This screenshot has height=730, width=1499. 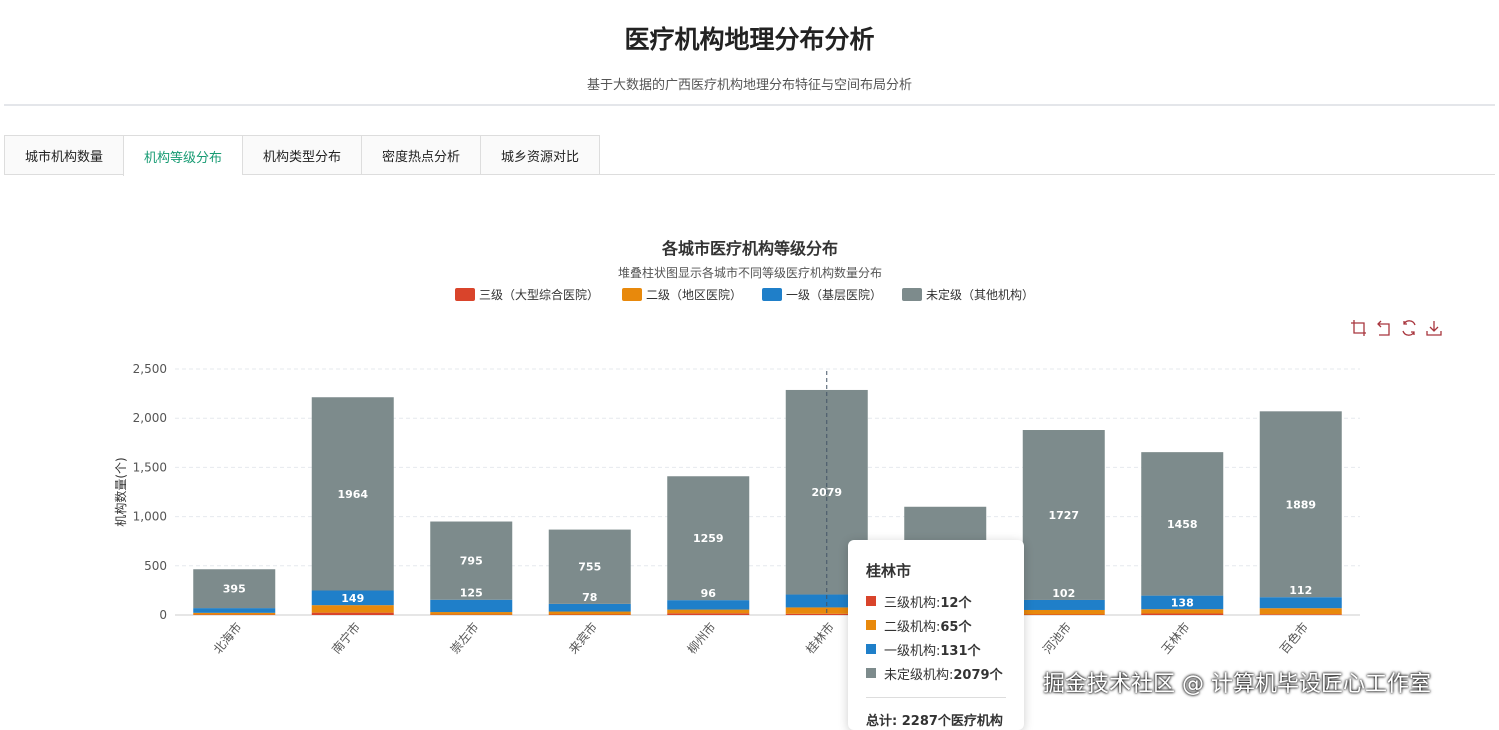 What do you see at coordinates (936, 570) in the screenshot?
I see `tooltip-city: 桂林市` at bounding box center [936, 570].